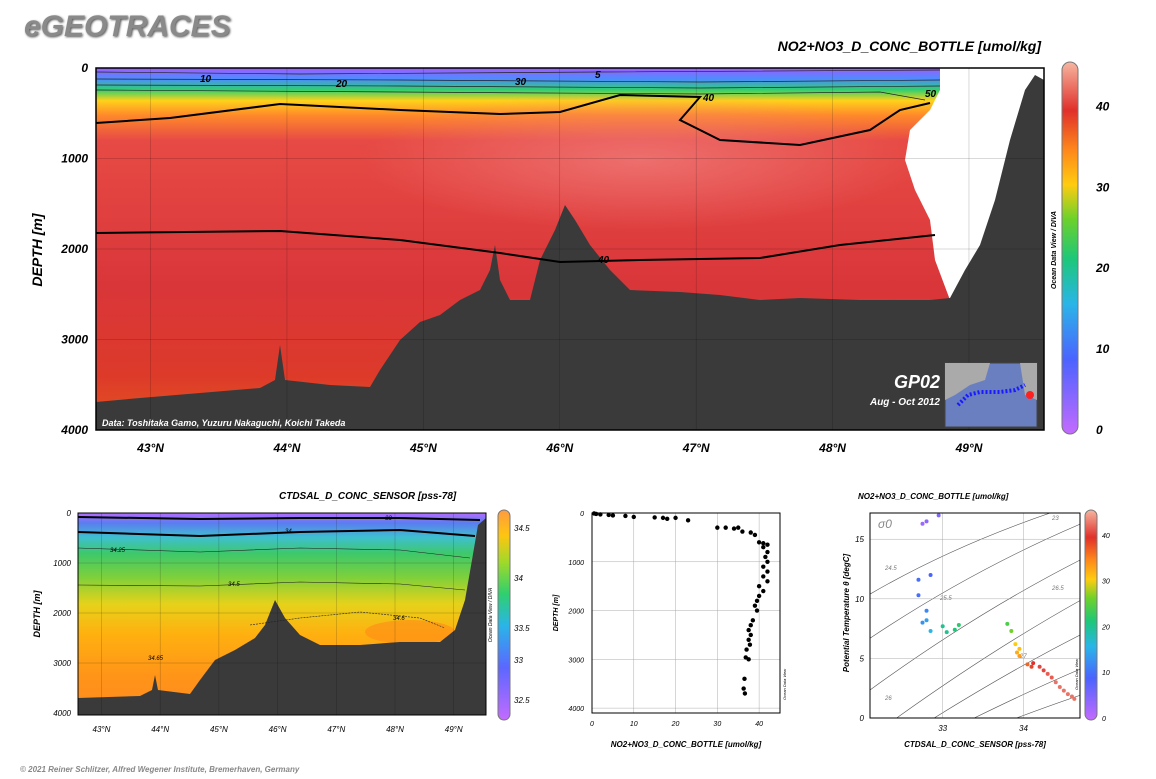  What do you see at coordinates (603, 260) in the screenshot?
I see `contour-label: 40` at bounding box center [603, 260].